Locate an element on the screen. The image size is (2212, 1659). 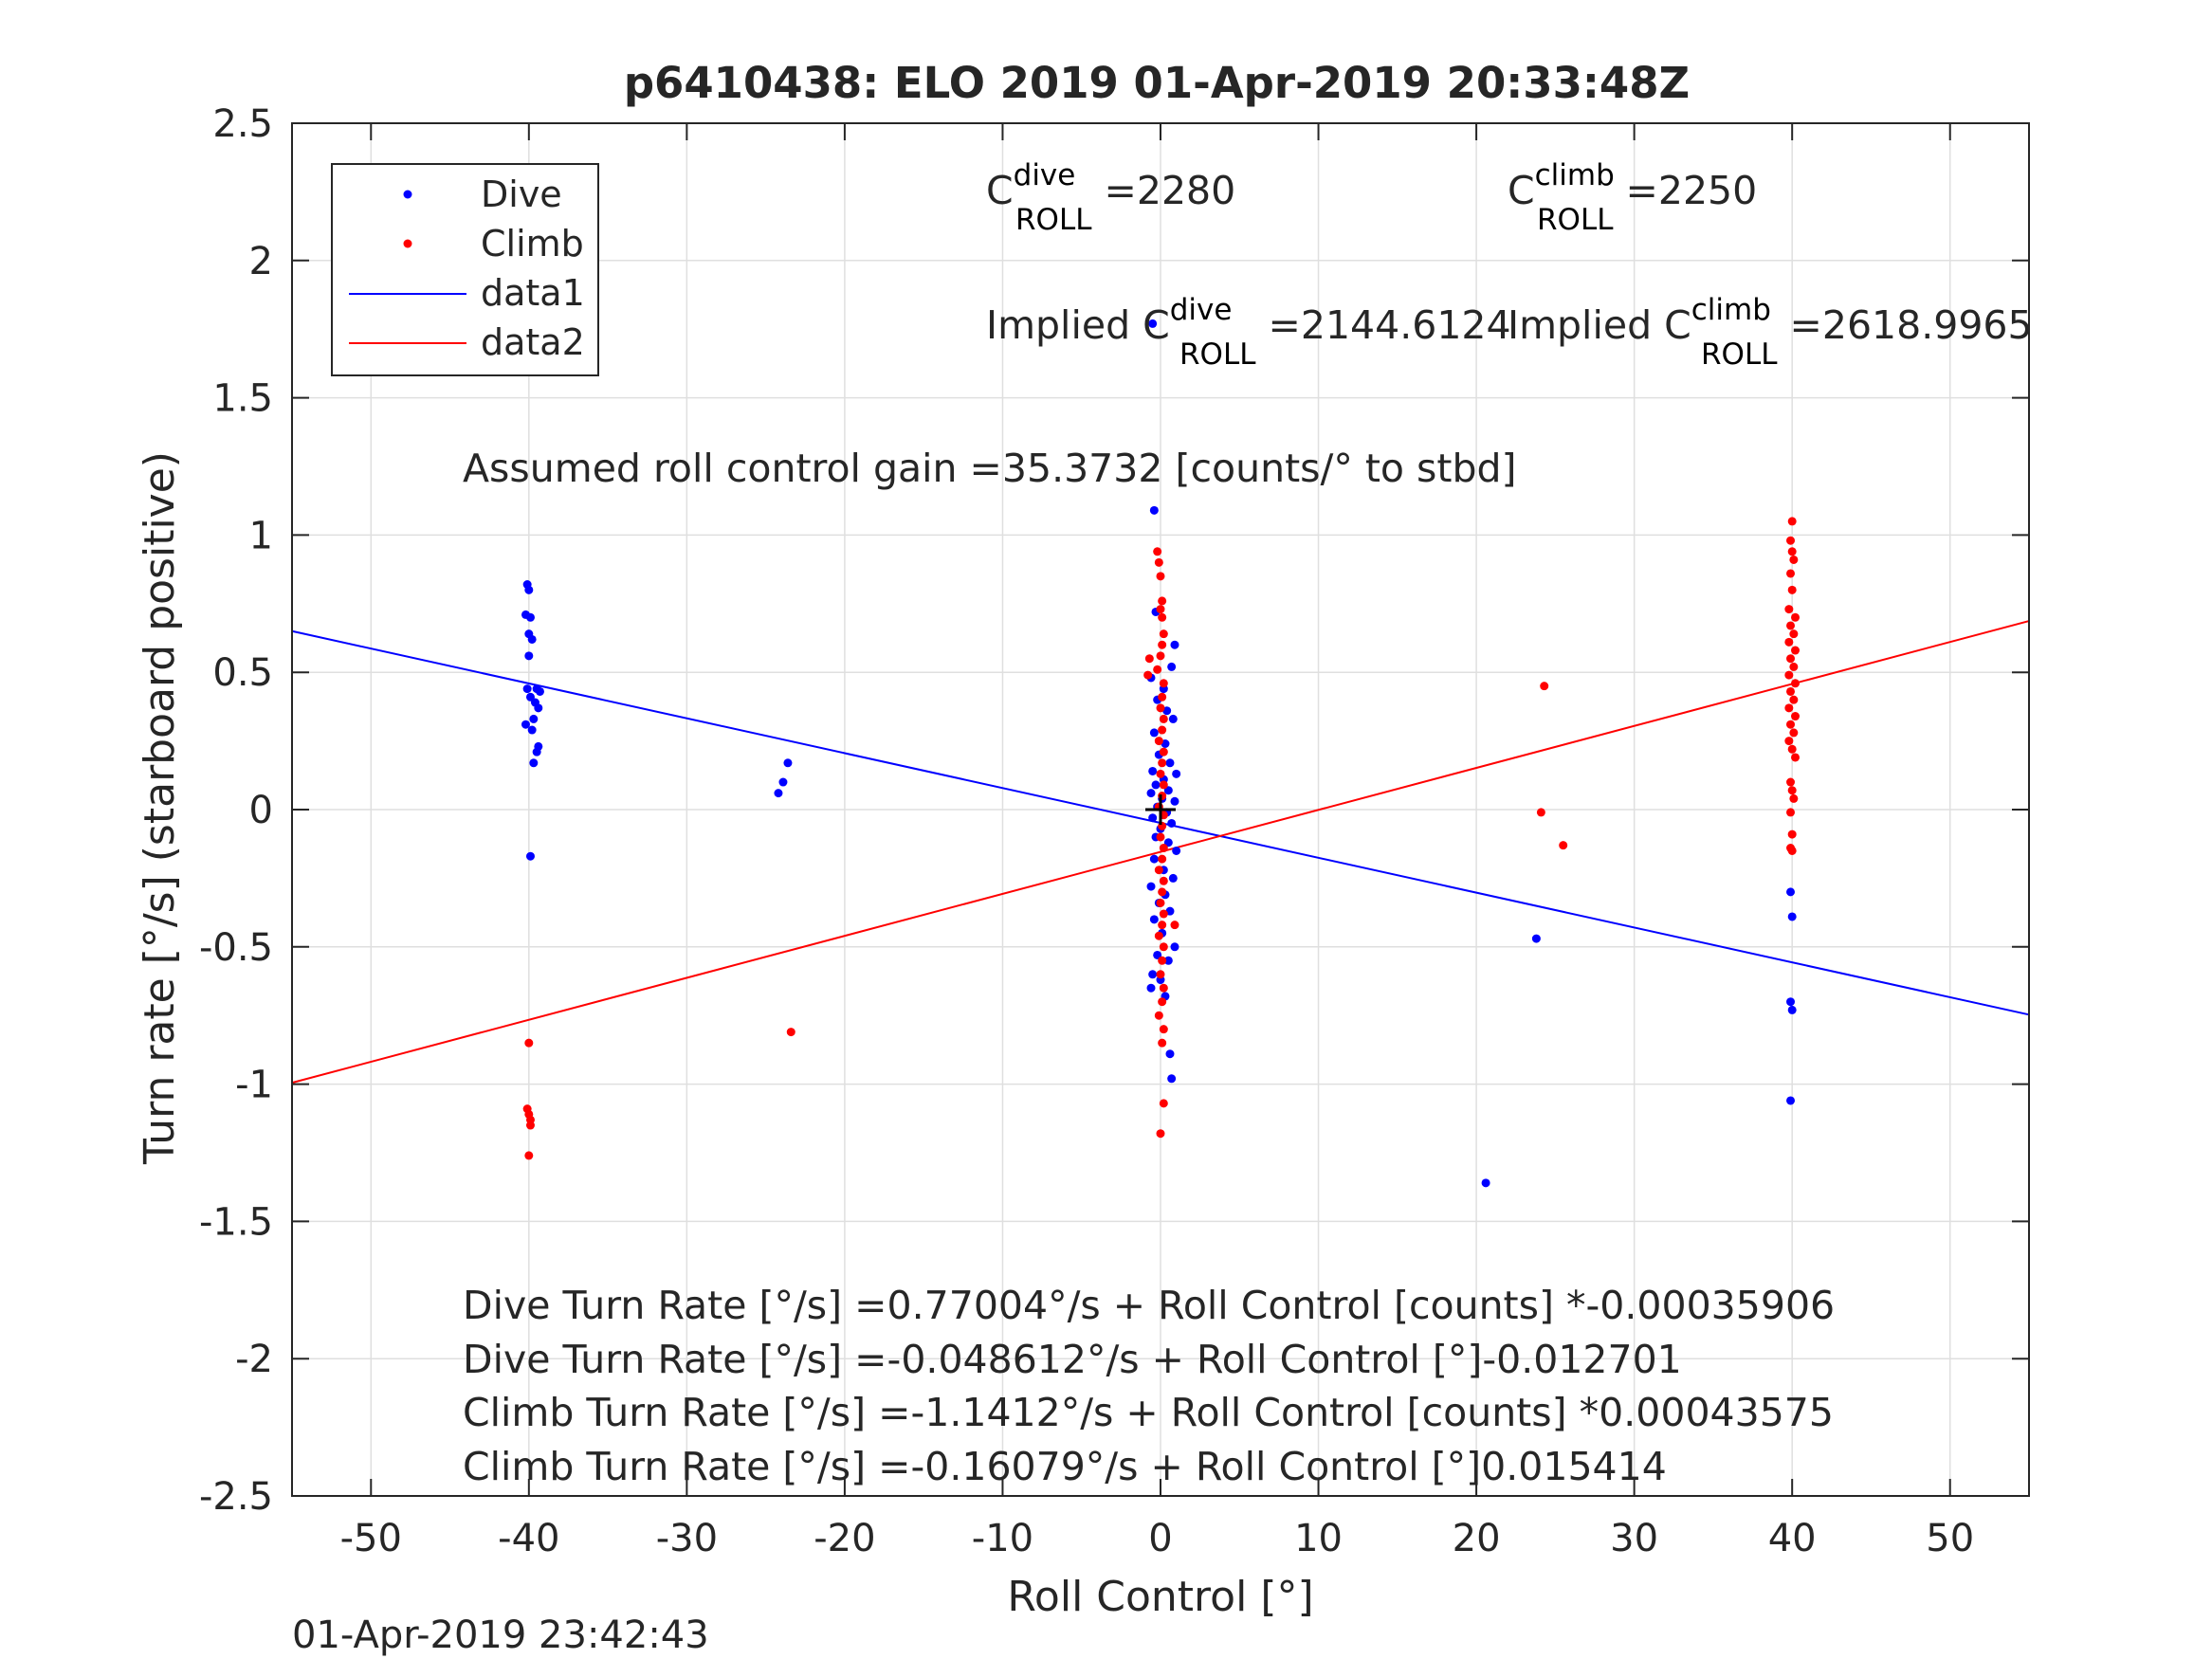
footer-timestamp: 01-Apr-2019 23:42:43 is located at coordinates (500, 1635).